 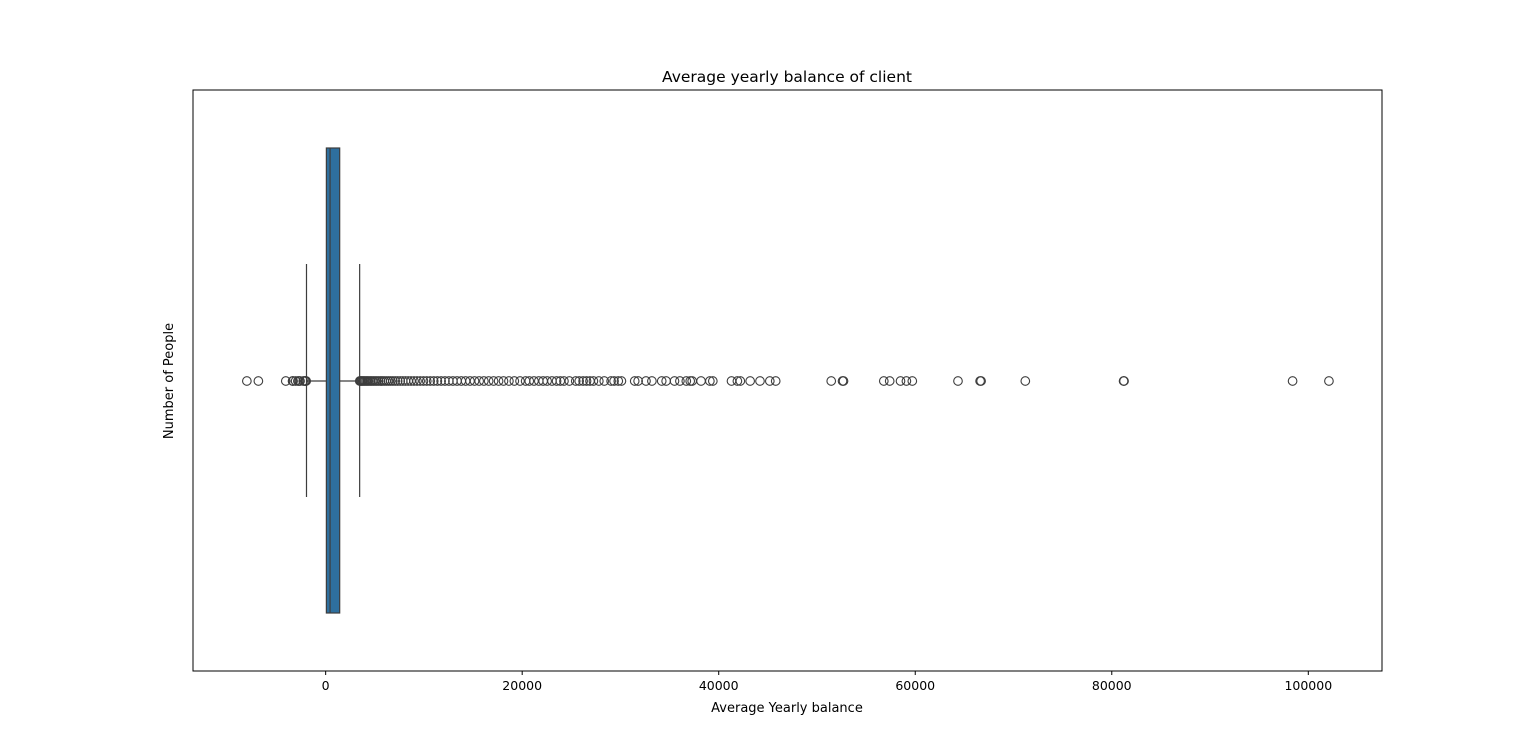 I want to click on x-tick-label: 100000, so click(x=1308, y=685).